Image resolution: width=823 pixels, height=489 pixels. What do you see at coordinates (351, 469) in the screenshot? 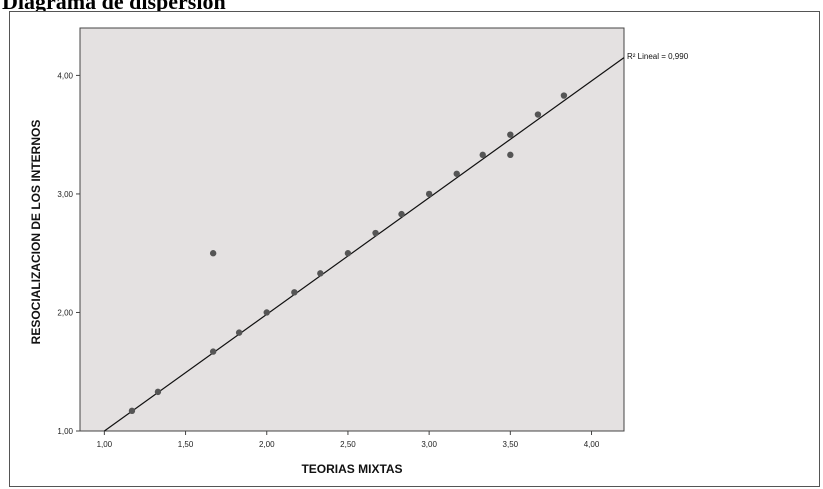
I see `x-axis-label: TEORIAS MIXTAS` at bounding box center [351, 469].